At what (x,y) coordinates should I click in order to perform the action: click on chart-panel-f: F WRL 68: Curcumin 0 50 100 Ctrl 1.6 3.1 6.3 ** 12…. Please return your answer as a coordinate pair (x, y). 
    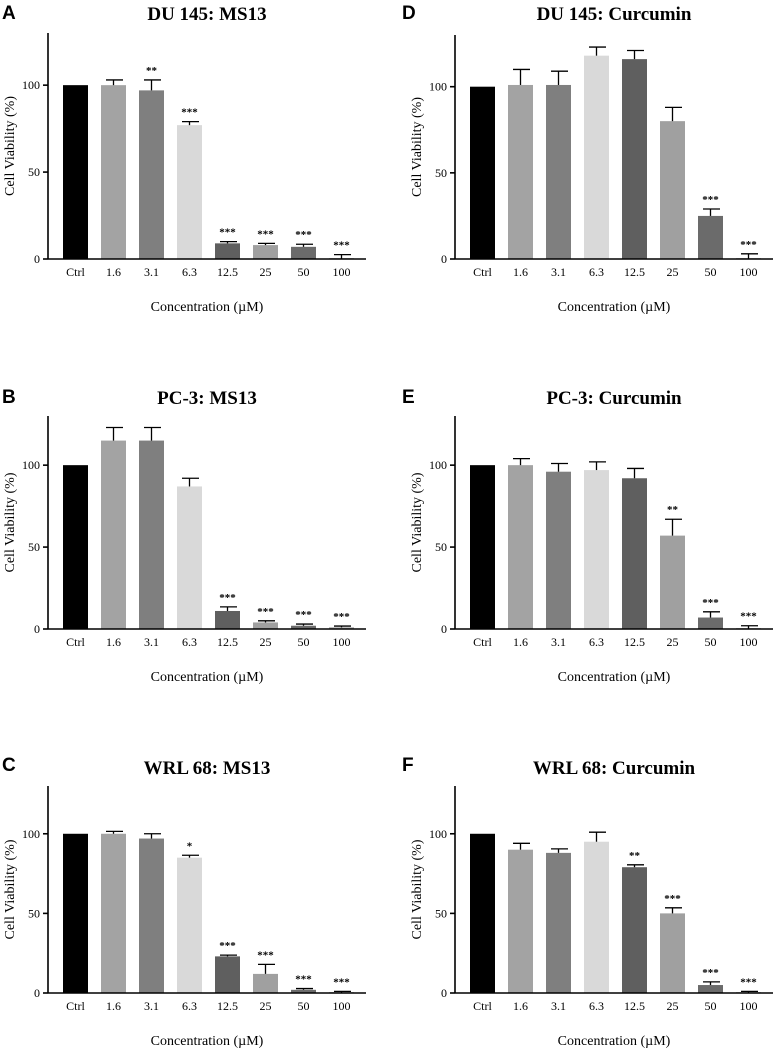
    Looking at the image, I should click on (587, 902).